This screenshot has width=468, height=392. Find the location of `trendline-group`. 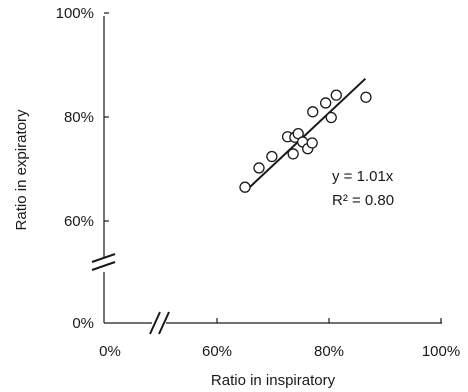

trendline-group is located at coordinates (305, 135).